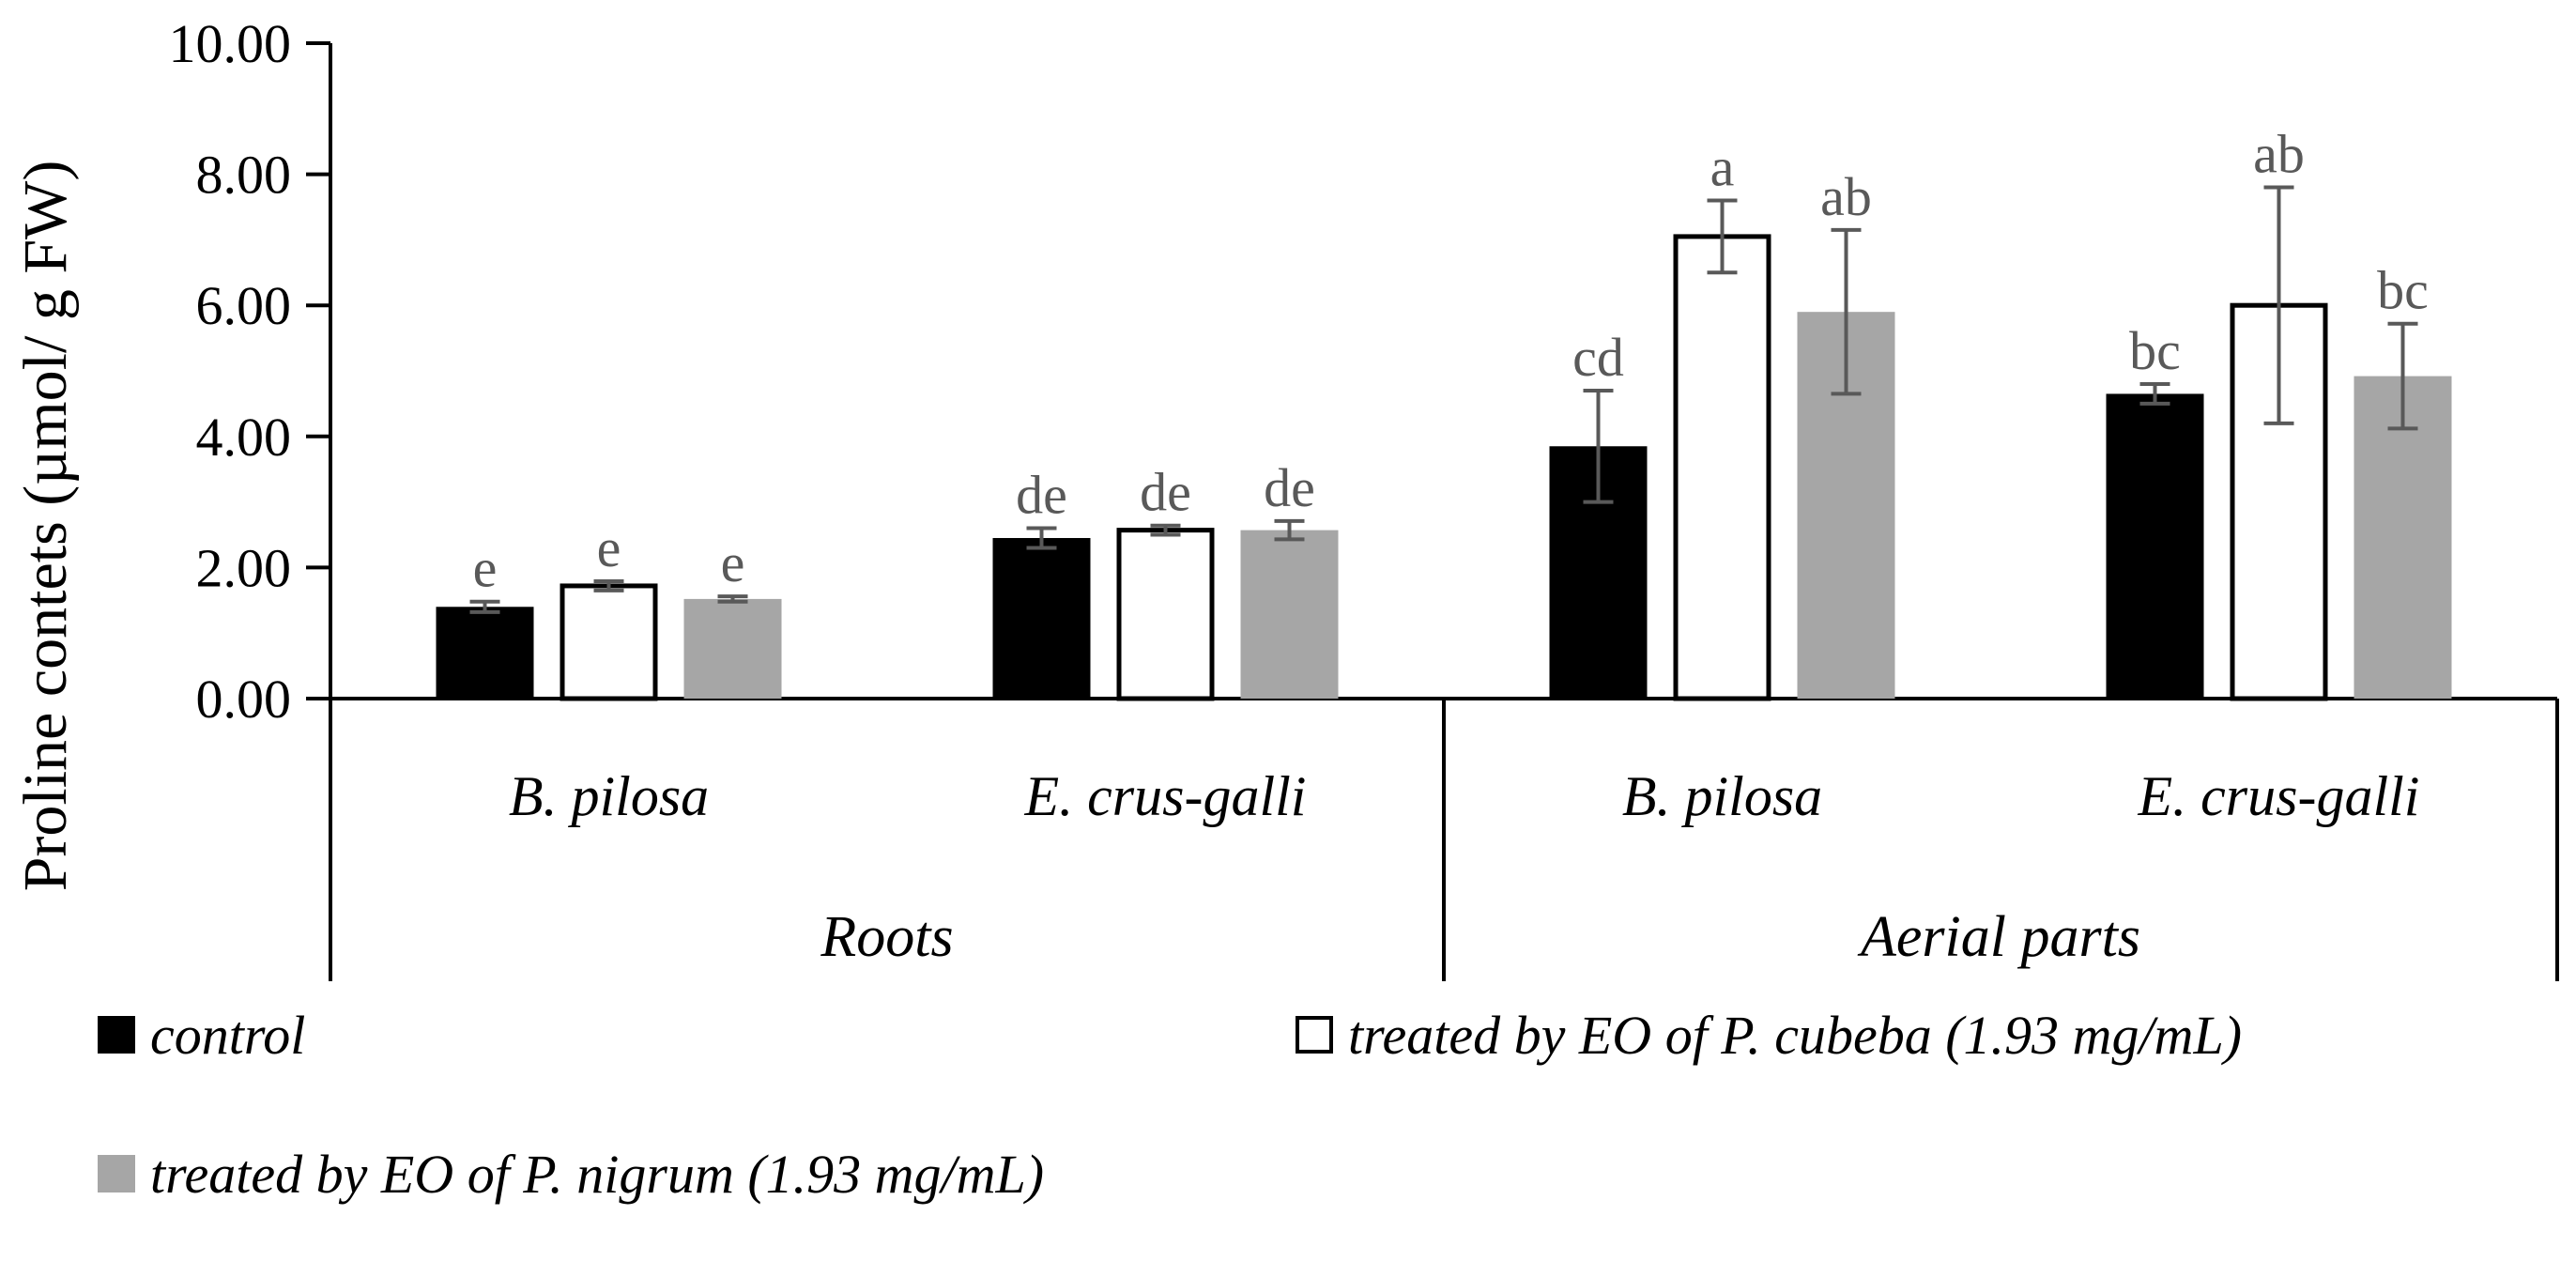  Describe the element at coordinates (244, 699) in the screenshot. I see `y-tick-label: 0.00` at that location.